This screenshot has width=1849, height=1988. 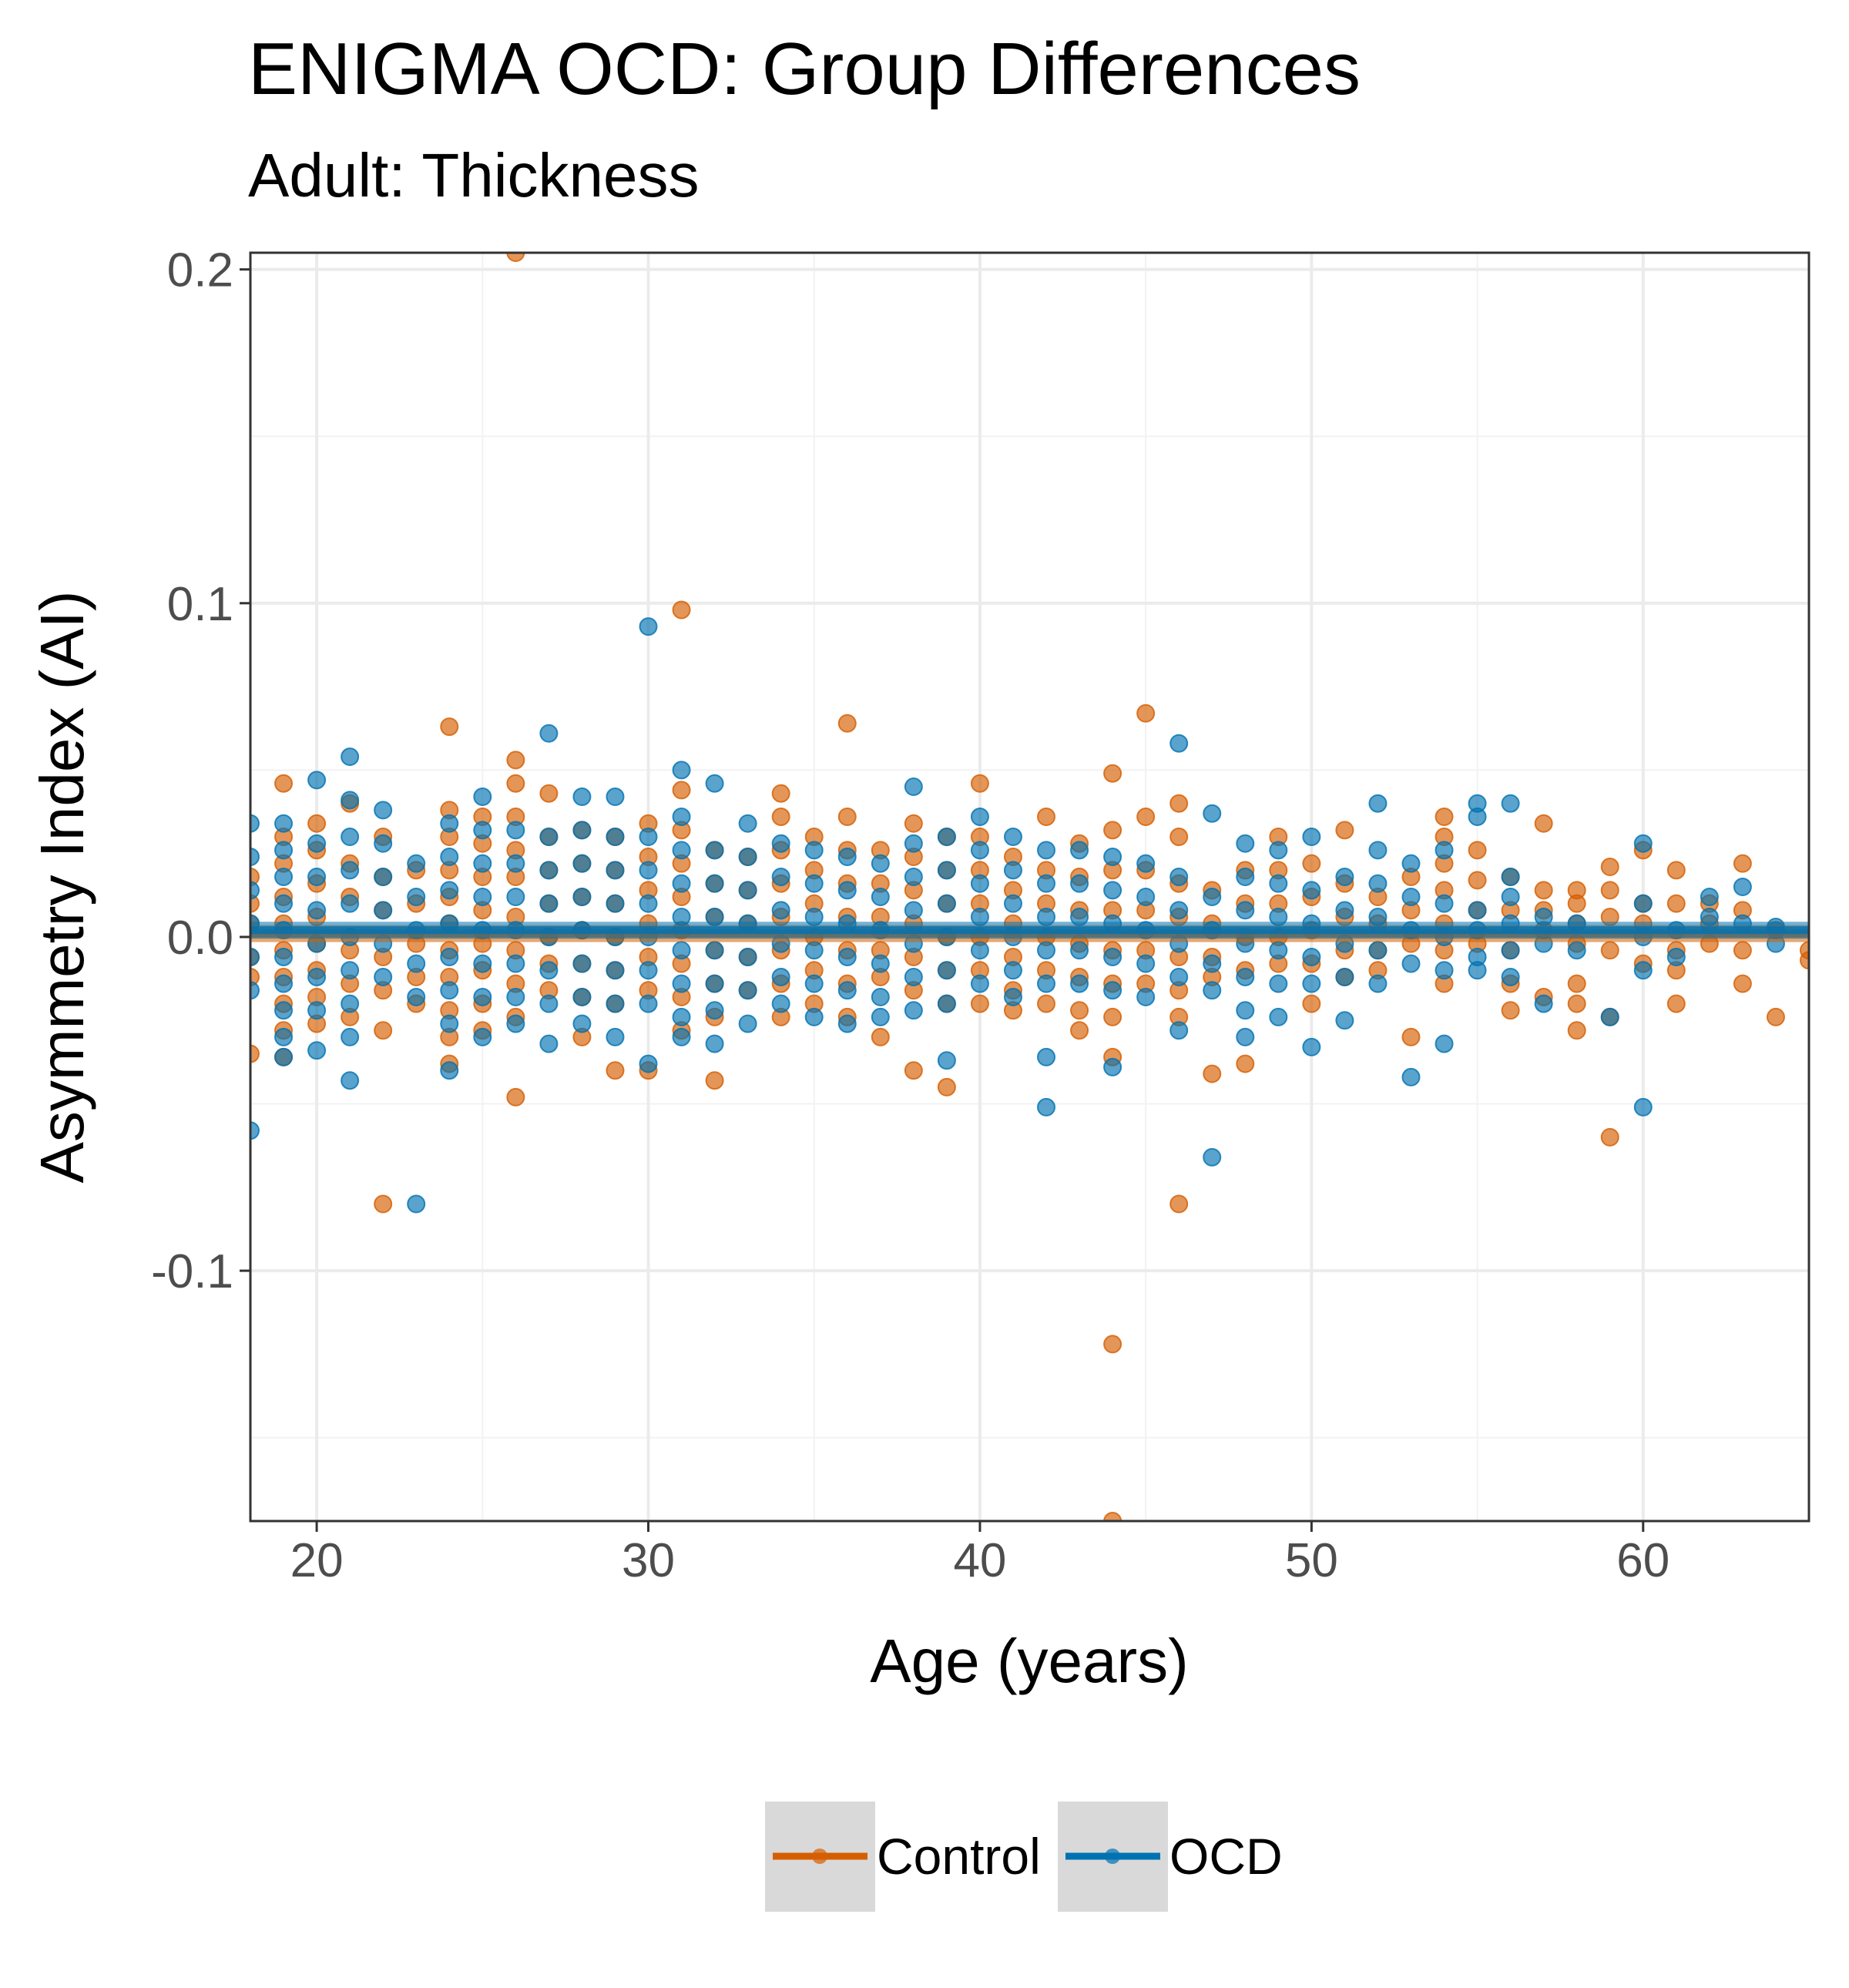 What do you see at coordinates (1112, 1856) in the screenshot?
I see `legend-dot-ocd` at bounding box center [1112, 1856].